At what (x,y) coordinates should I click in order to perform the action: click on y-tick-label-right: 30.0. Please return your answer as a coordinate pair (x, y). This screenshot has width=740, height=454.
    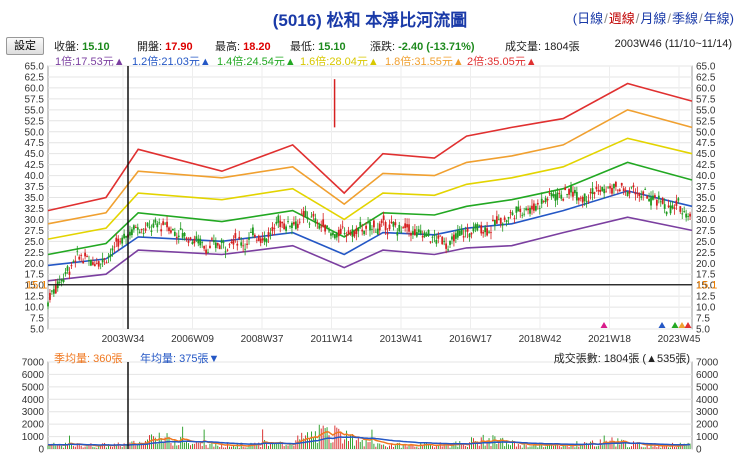
    Looking at the image, I should click on (706, 220).